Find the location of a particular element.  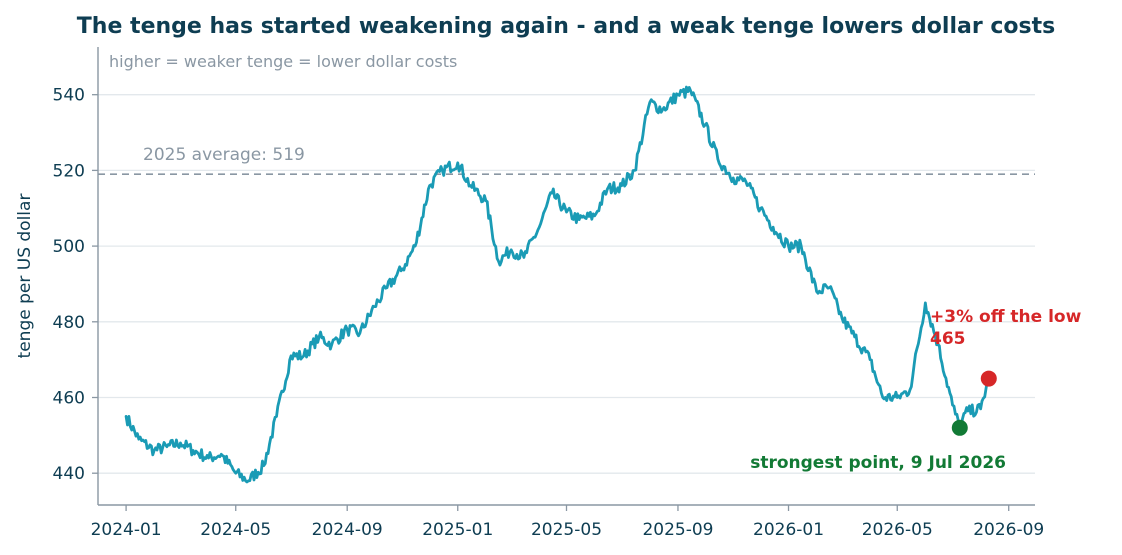

x-tick-label: 2026-01 is located at coordinates (788, 530).